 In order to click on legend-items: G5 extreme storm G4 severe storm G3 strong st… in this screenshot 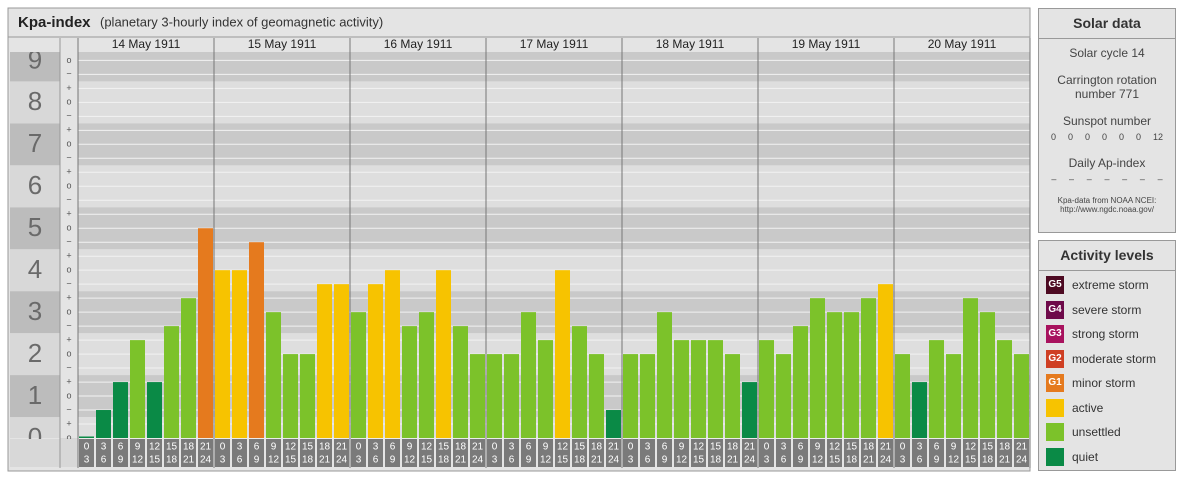, I will do `click(1107, 370)`.